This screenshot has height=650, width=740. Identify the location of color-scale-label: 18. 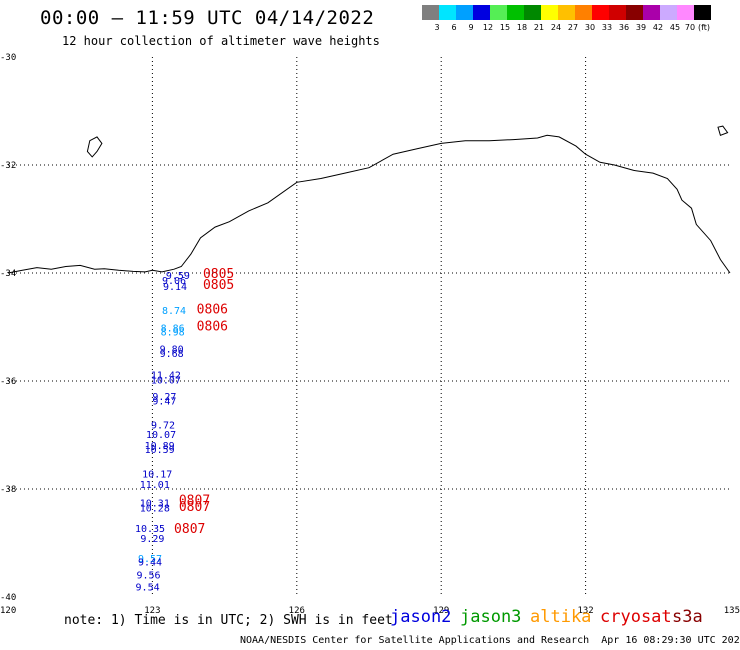
(522, 27).